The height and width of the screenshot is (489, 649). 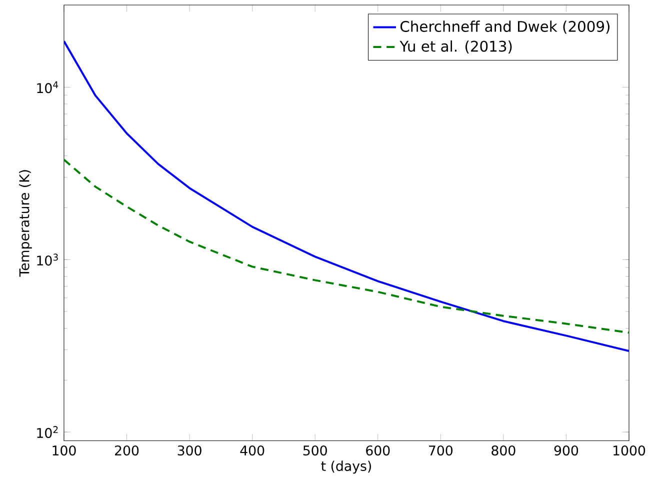 What do you see at coordinates (25, 223) in the screenshot?
I see `y-axis-title: Temperature (K)` at bounding box center [25, 223].